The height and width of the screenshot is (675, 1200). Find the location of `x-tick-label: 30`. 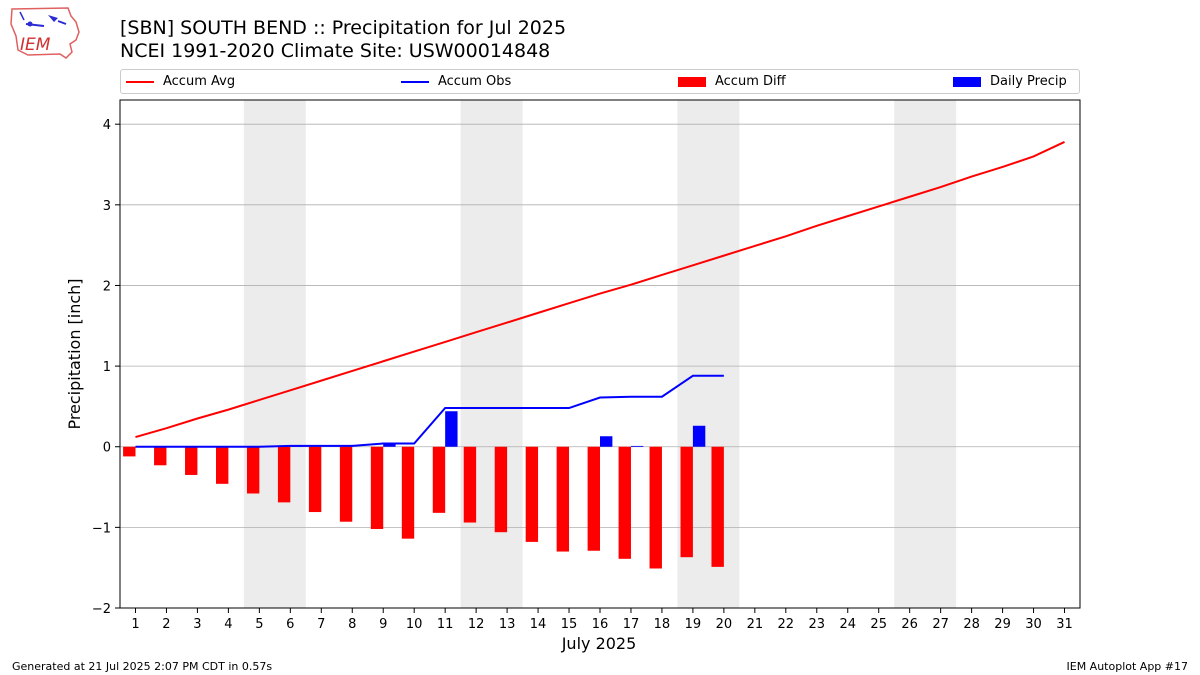

x-tick-label: 30 is located at coordinates (1033, 624).